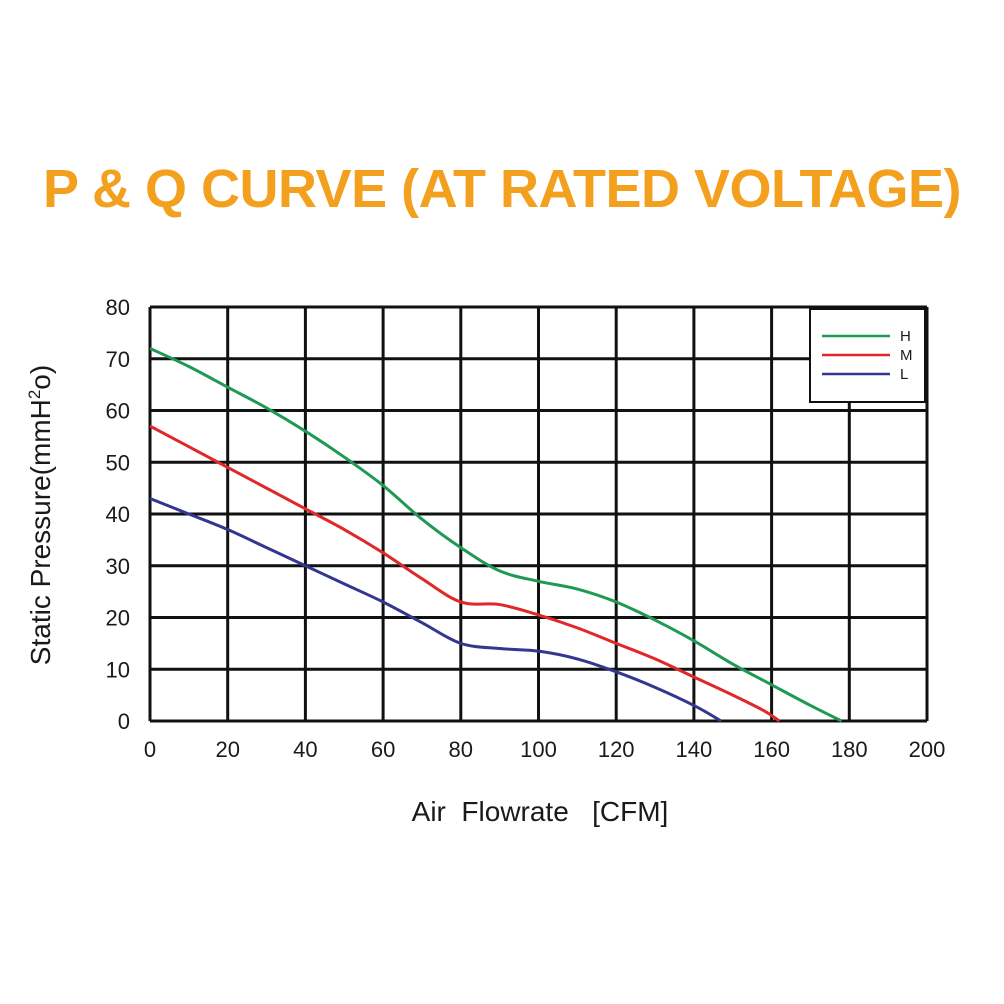 Image resolution: width=1004 pixels, height=1004 pixels. I want to click on x-tick-labels: 0 20 40 60 80 100 120 140 160 180 200, so click(544, 749).